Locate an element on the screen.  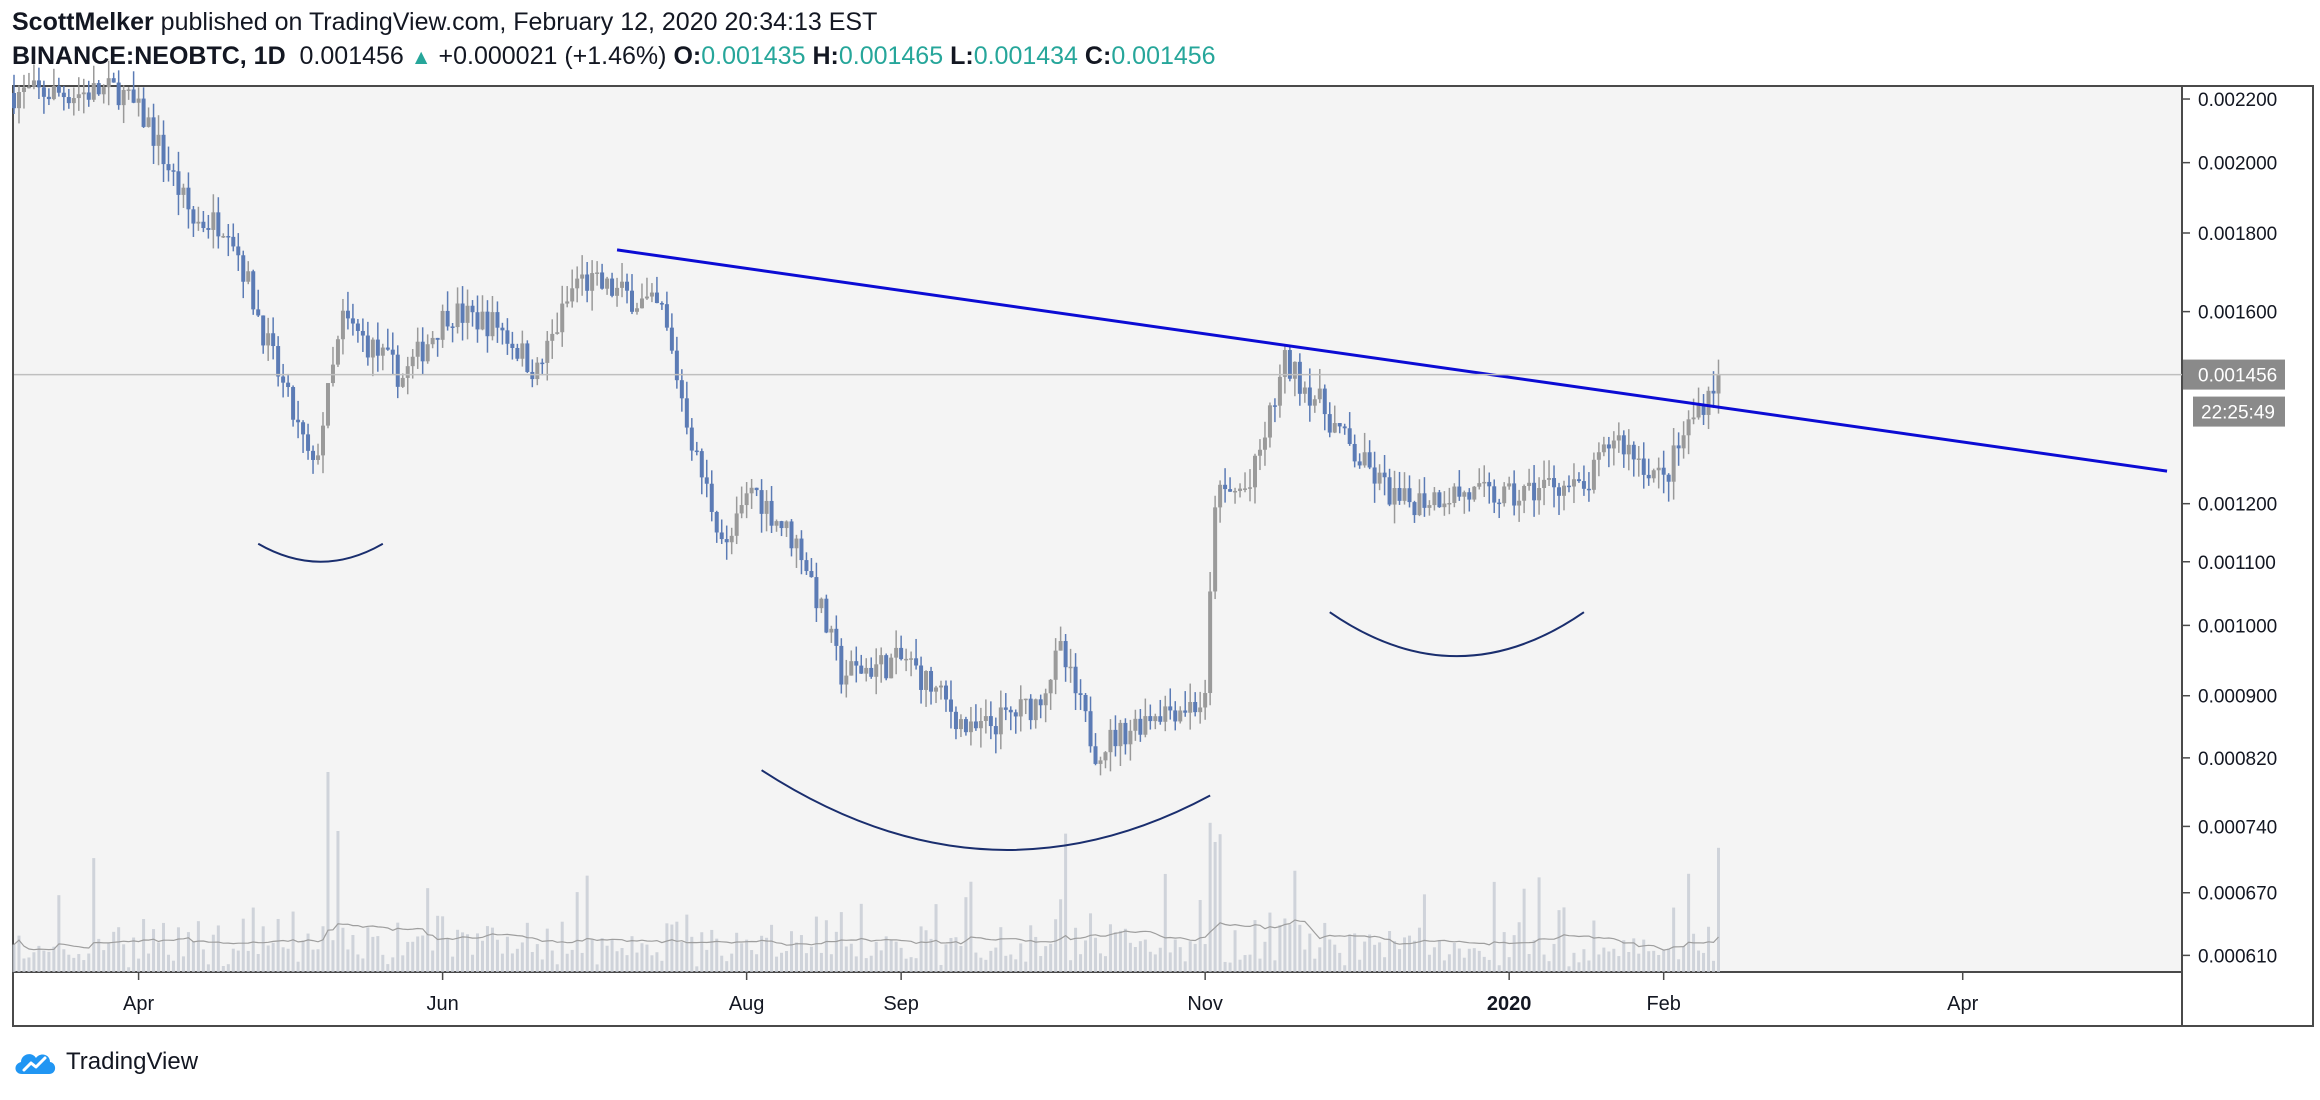
symbol-label: BINANCE:NEOBTC, 1D is located at coordinates (149, 56).